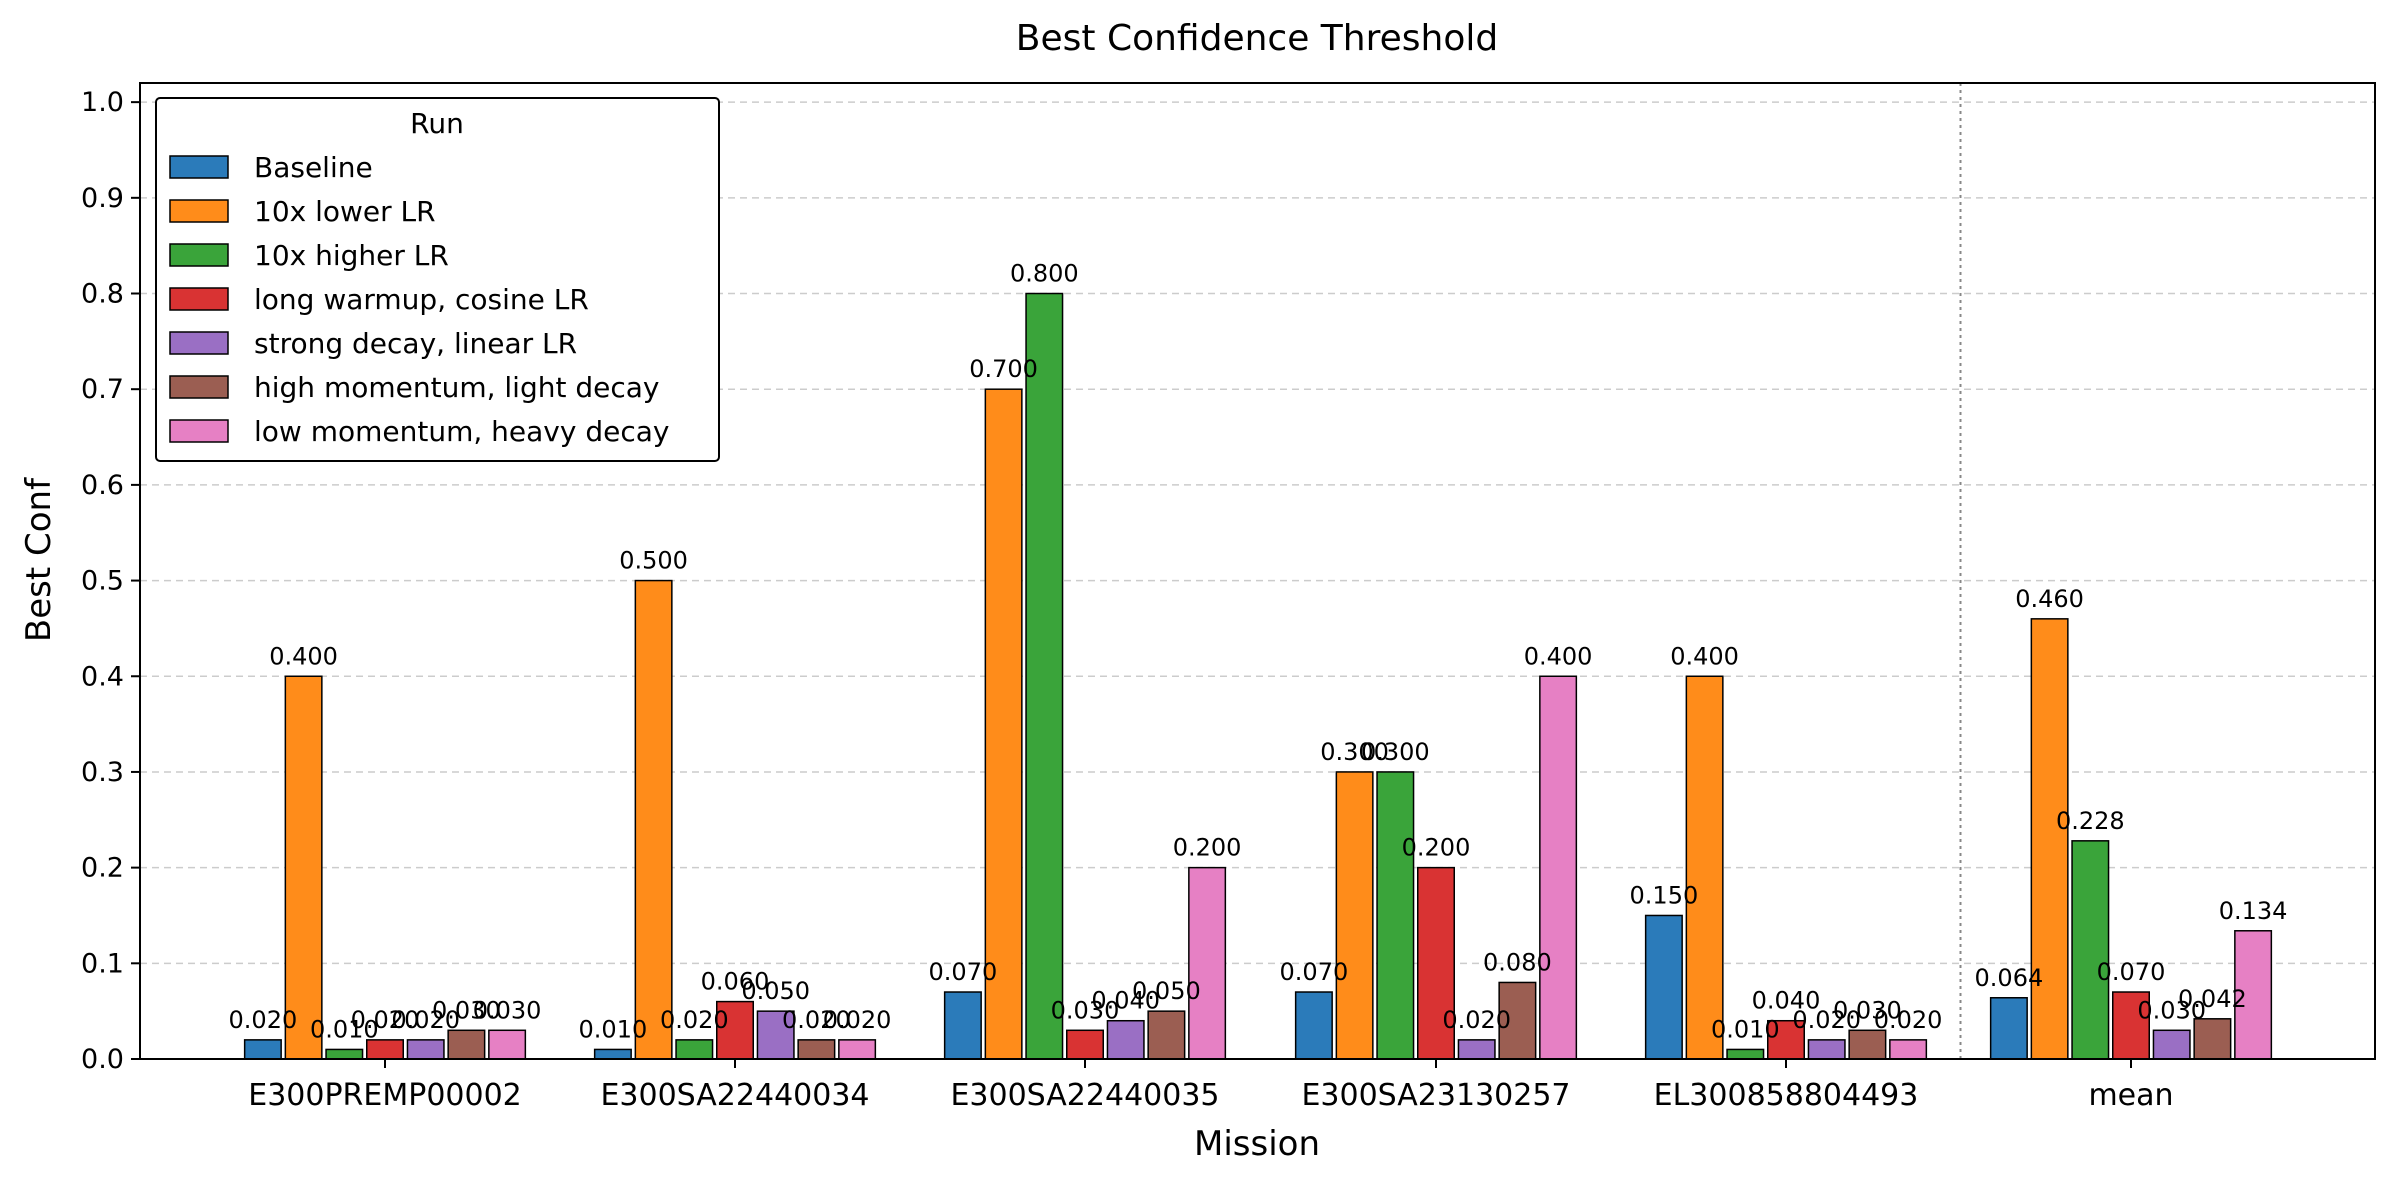  Describe the element at coordinates (1435, 1095) in the screenshot. I see `x-tick-label: E300SA23130257` at that location.